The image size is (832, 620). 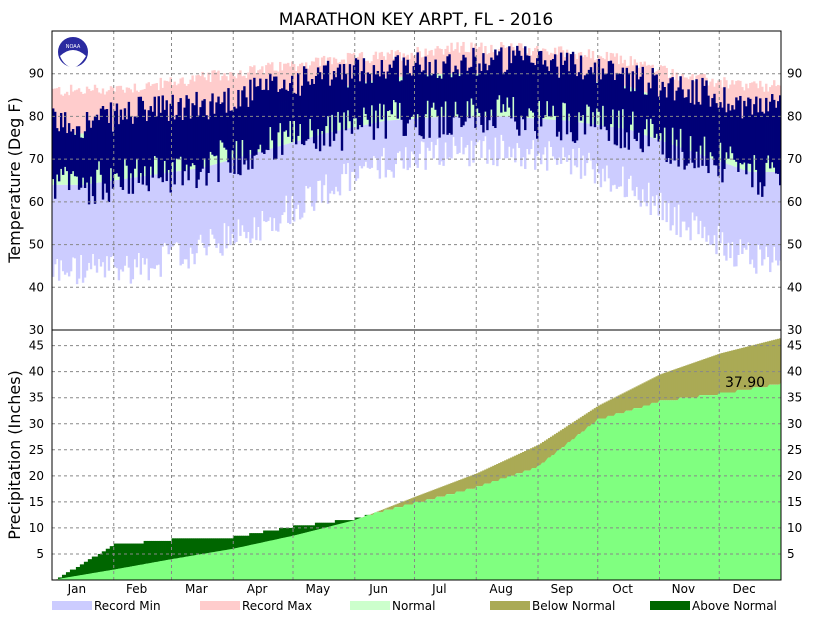 I want to click on temp-tick-label-right: 80, so click(x=794, y=116).